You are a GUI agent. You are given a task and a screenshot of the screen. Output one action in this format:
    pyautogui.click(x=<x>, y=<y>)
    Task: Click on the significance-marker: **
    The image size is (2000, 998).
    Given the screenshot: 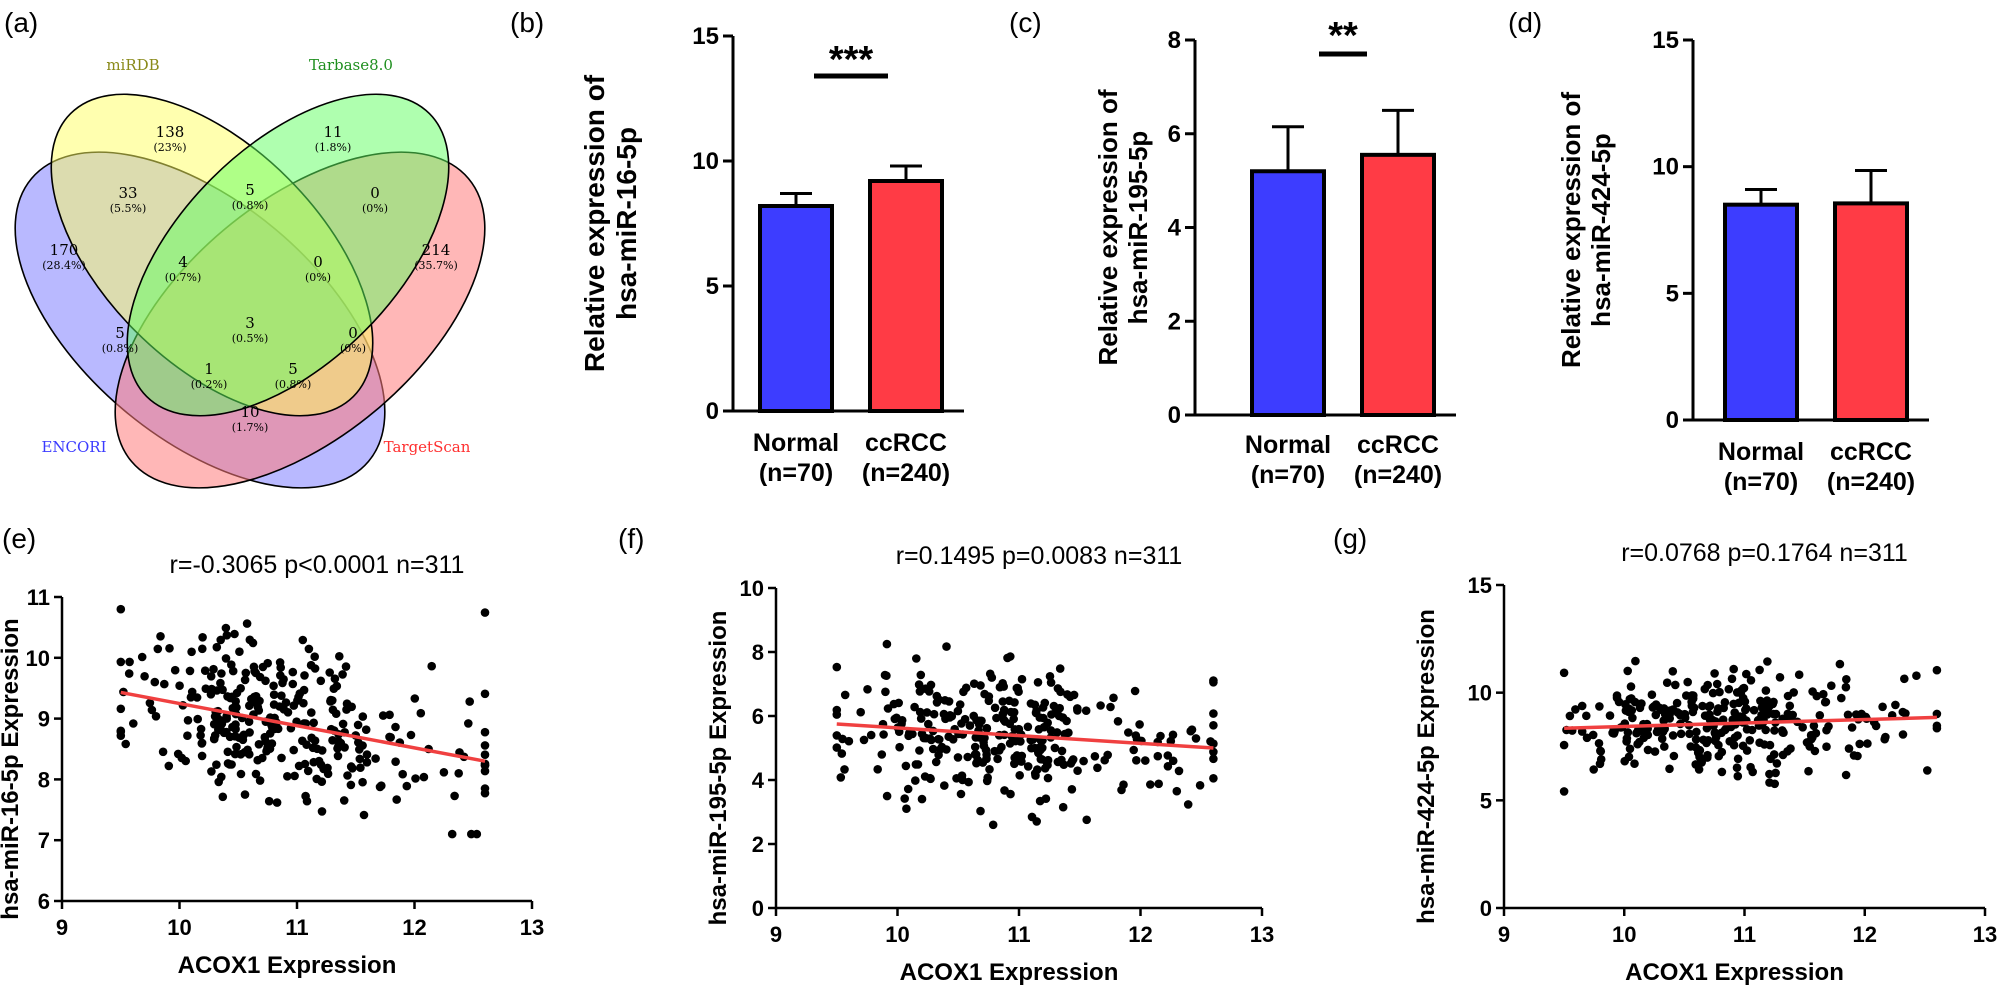 What is the action you would take?
    pyautogui.click(x=1343, y=36)
    